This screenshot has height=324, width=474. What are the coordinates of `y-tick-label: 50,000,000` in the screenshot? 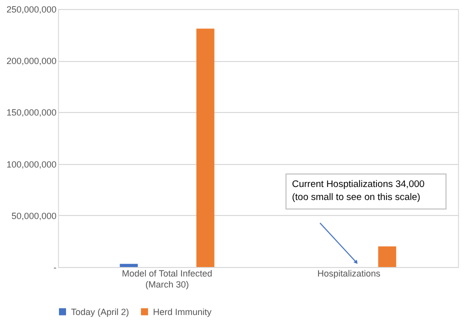 It's located at (33, 215).